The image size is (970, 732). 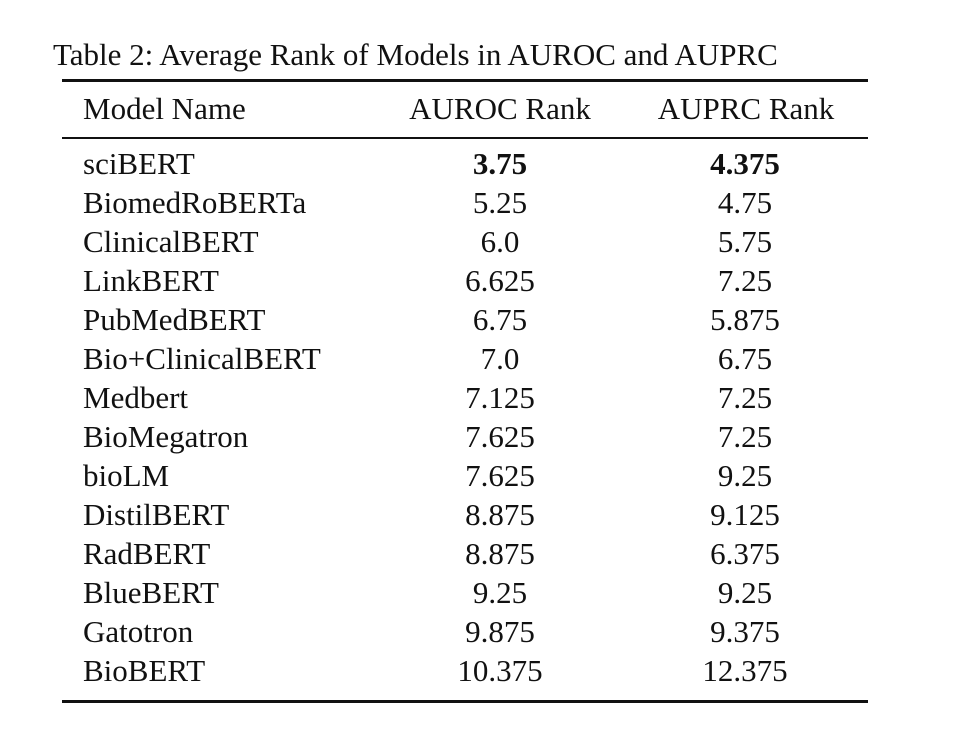 What do you see at coordinates (138, 631) in the screenshot?
I see `model-name-cell: Gatotron` at bounding box center [138, 631].